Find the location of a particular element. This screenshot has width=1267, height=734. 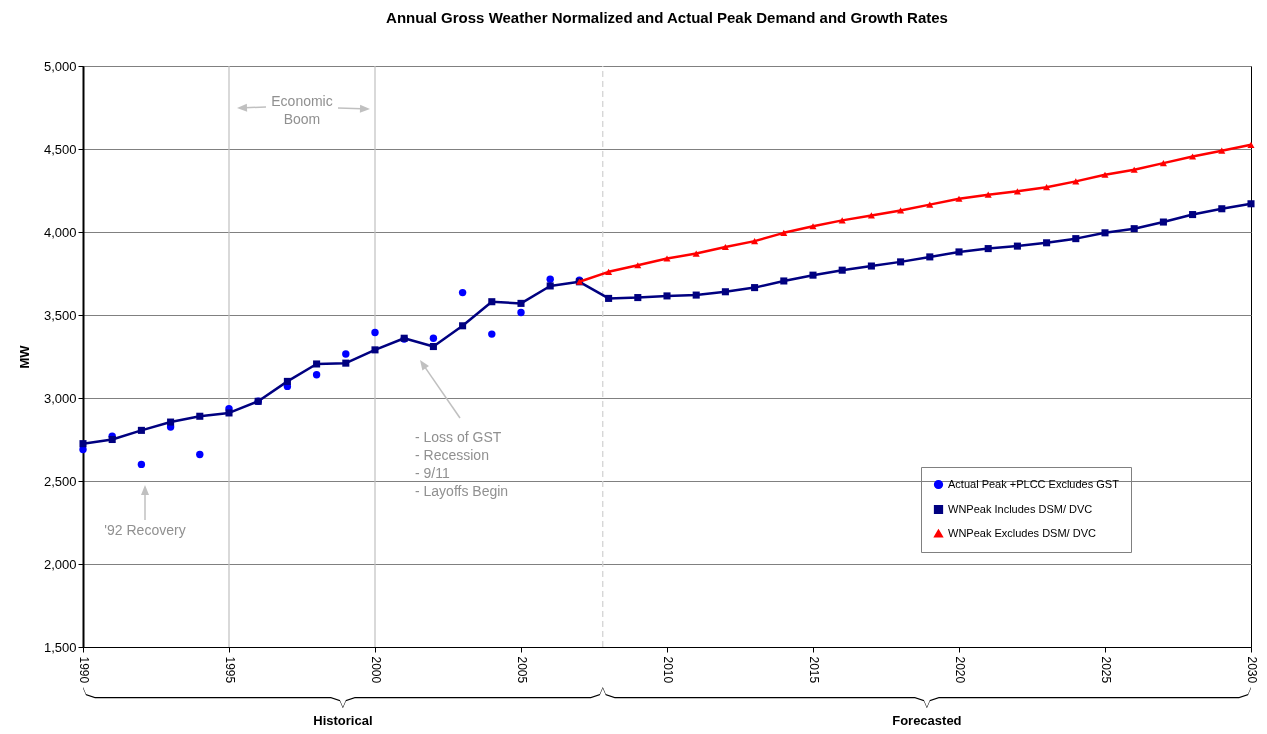

y-tick-label: 3,000 is located at coordinates (60, 398).